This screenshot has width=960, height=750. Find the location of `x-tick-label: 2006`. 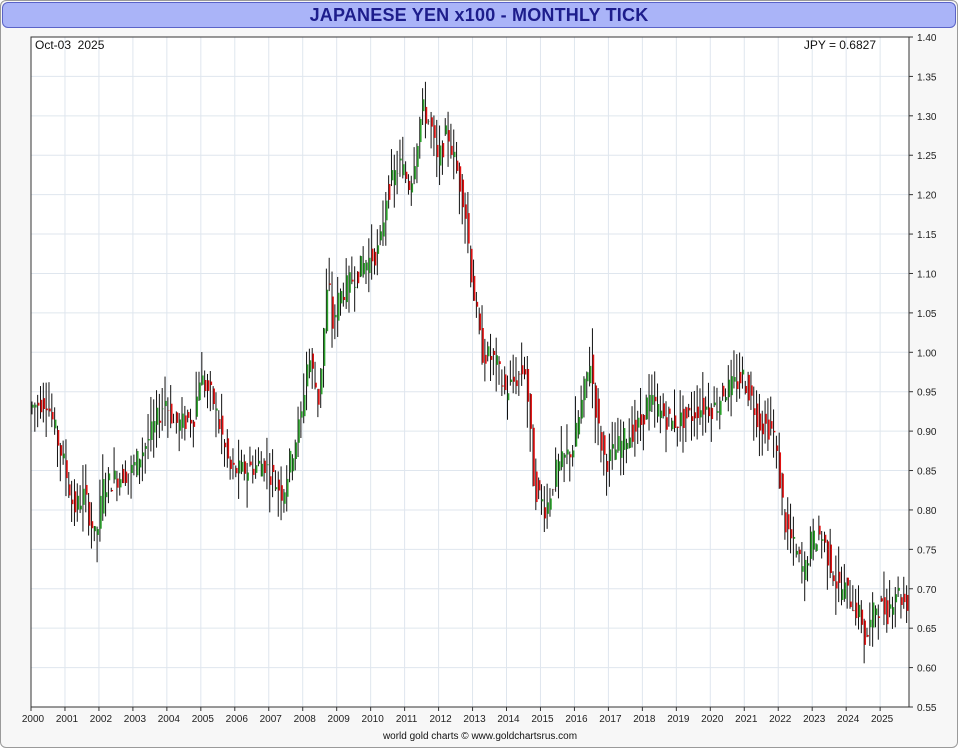

x-tick-label: 2006 is located at coordinates (237, 719).